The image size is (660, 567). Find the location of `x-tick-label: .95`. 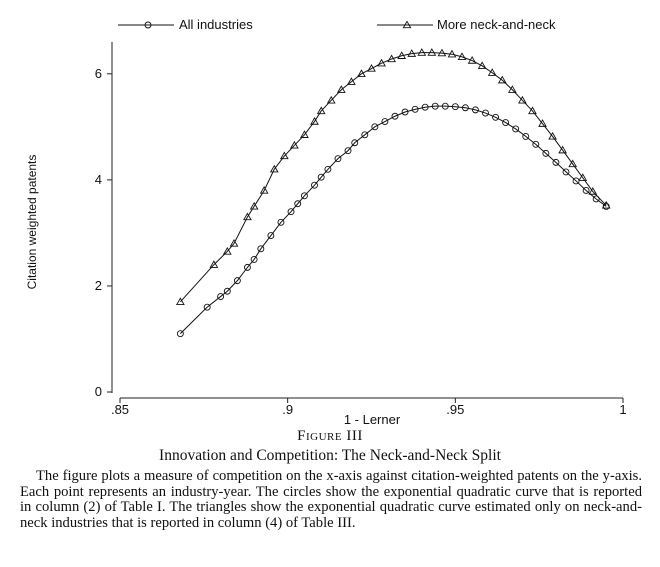

x-tick-label: .95 is located at coordinates (455, 409).